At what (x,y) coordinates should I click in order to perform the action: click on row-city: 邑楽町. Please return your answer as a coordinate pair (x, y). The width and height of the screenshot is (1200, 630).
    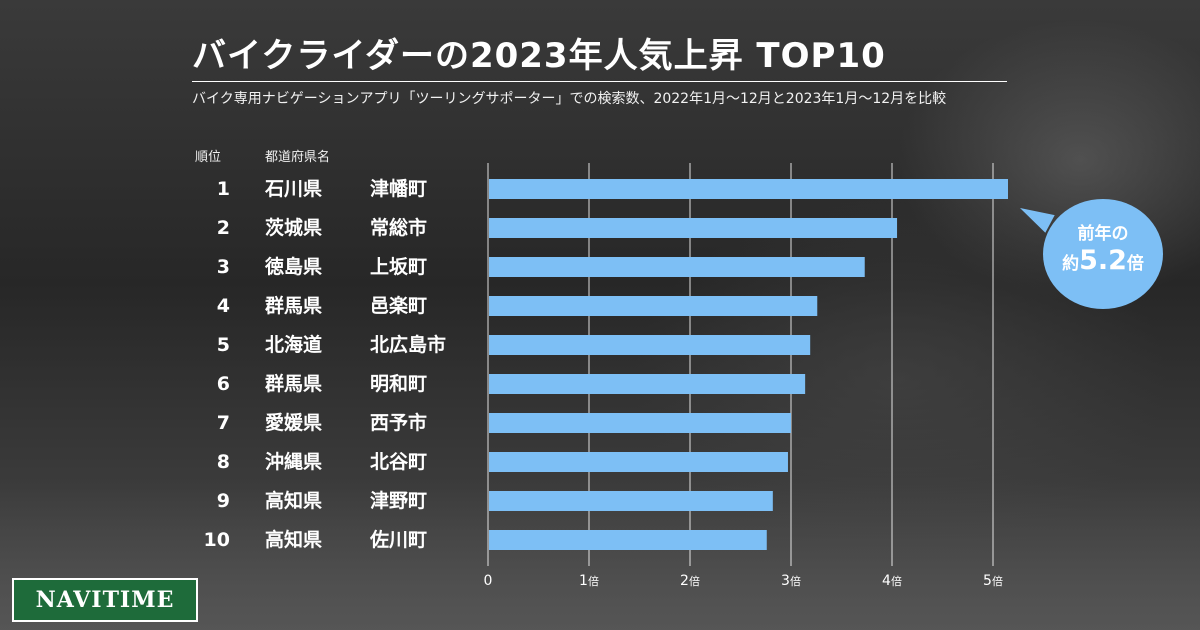
    Looking at the image, I should click on (399, 306).